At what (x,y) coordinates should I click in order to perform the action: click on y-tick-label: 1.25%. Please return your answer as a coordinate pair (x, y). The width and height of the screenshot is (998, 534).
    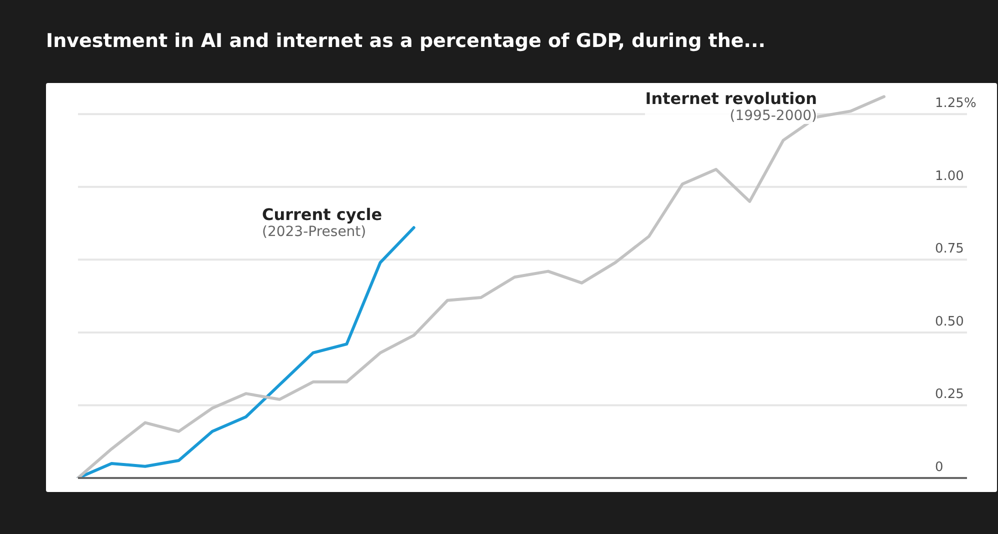
    Looking at the image, I should click on (955, 104).